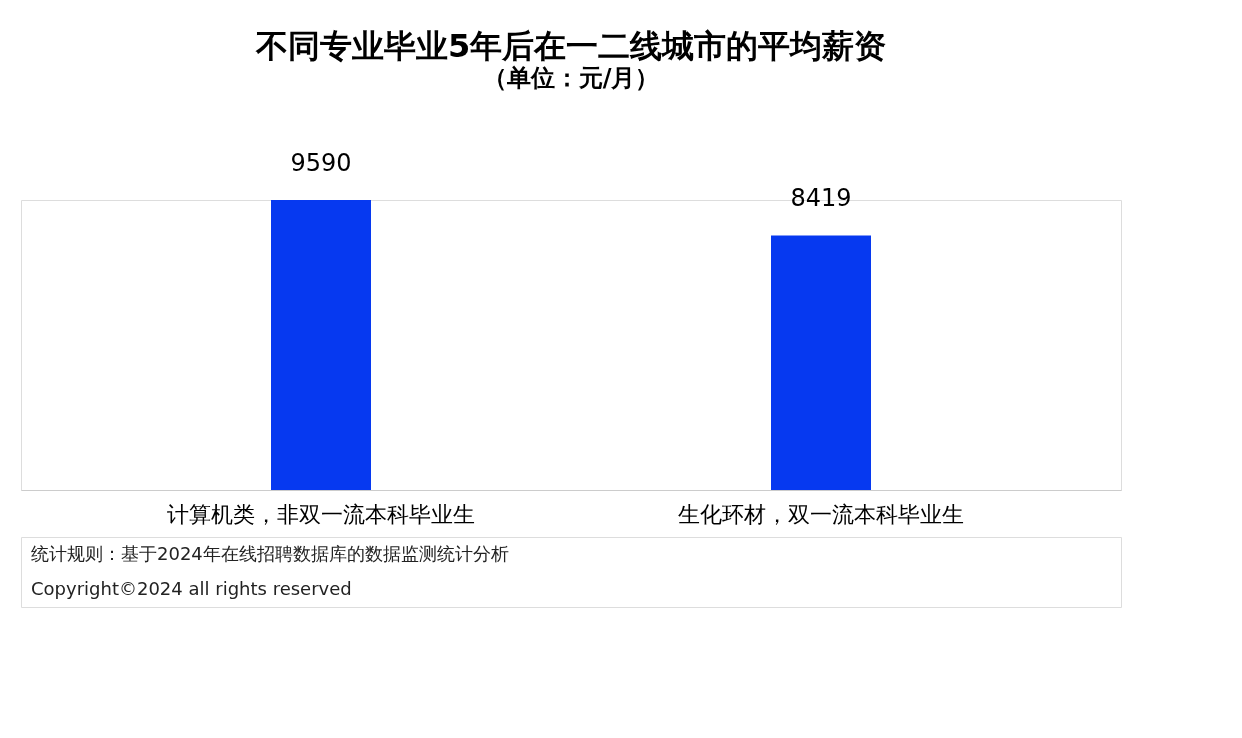 The height and width of the screenshot is (738, 1242). Describe the element at coordinates (321, 163) in the screenshot. I see `data-label: 9590` at that location.